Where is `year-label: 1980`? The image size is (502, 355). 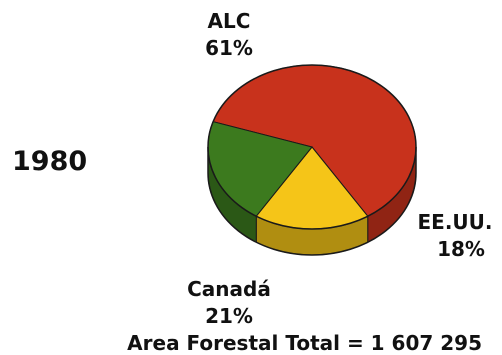
year-label: 1980 is located at coordinates (49, 161).